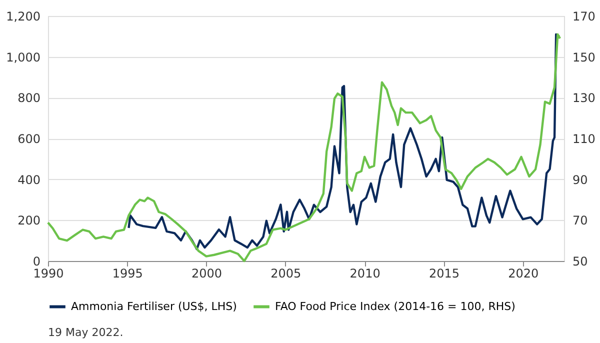 This screenshot has height=343, width=600. What do you see at coordinates (286, 273) in the screenshot?
I see `x-tick-label: 2005` at bounding box center [286, 273].